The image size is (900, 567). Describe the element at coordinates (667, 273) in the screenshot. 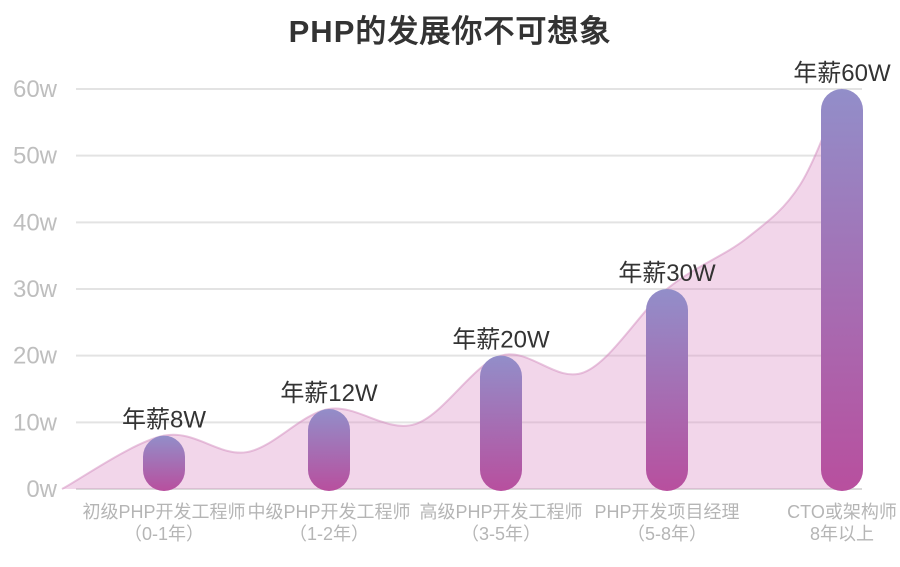

I see `bar-annotation: 年薪30W` at that location.